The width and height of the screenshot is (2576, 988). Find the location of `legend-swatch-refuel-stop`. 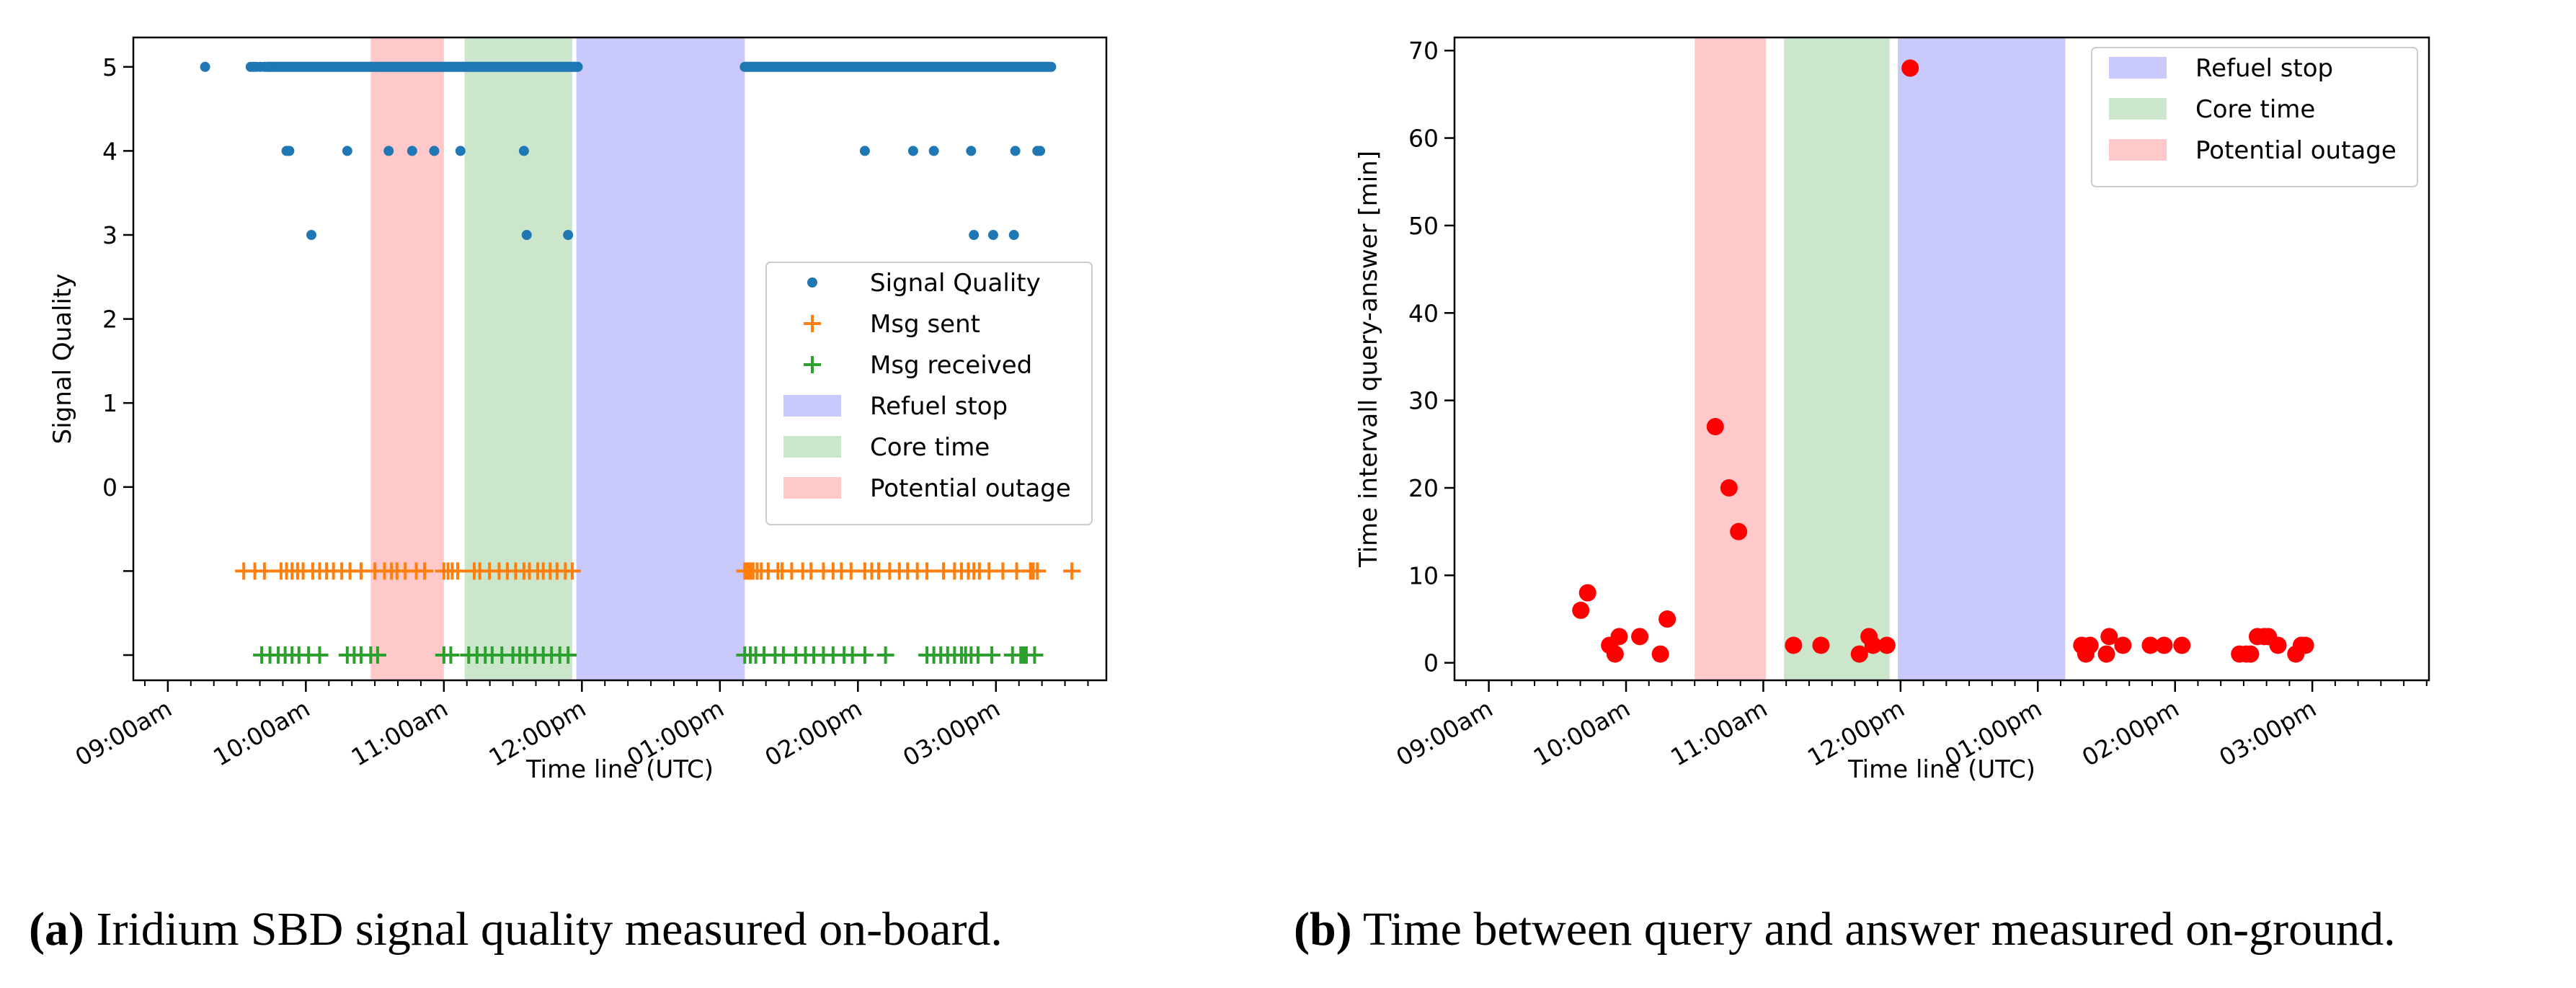

legend-swatch-refuel-stop is located at coordinates (2138, 68).